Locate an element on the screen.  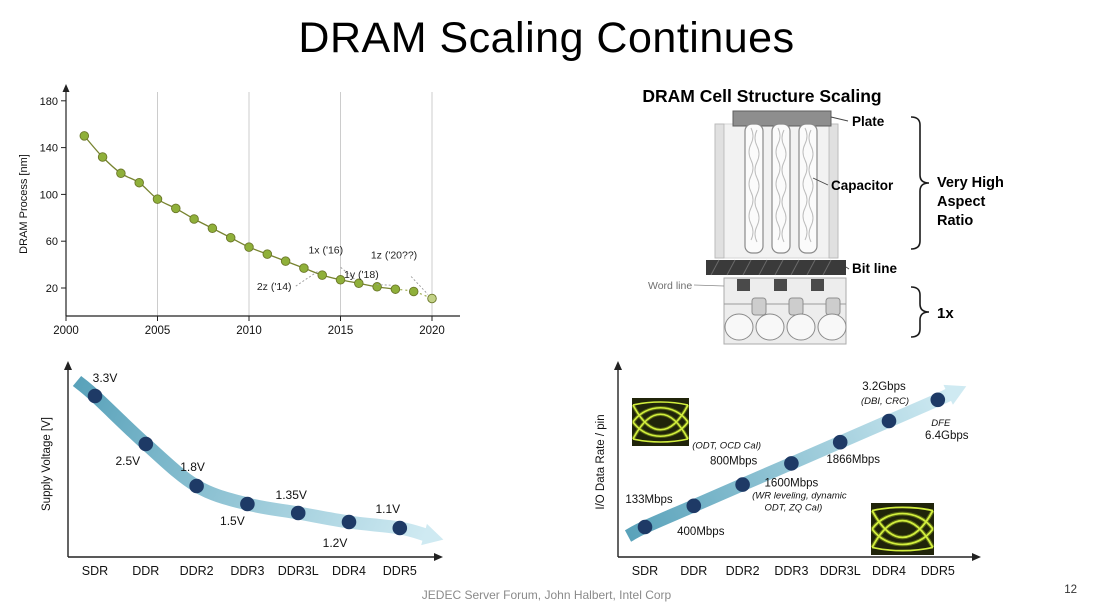
scale-label: 1x is located at coordinates (945, 313).